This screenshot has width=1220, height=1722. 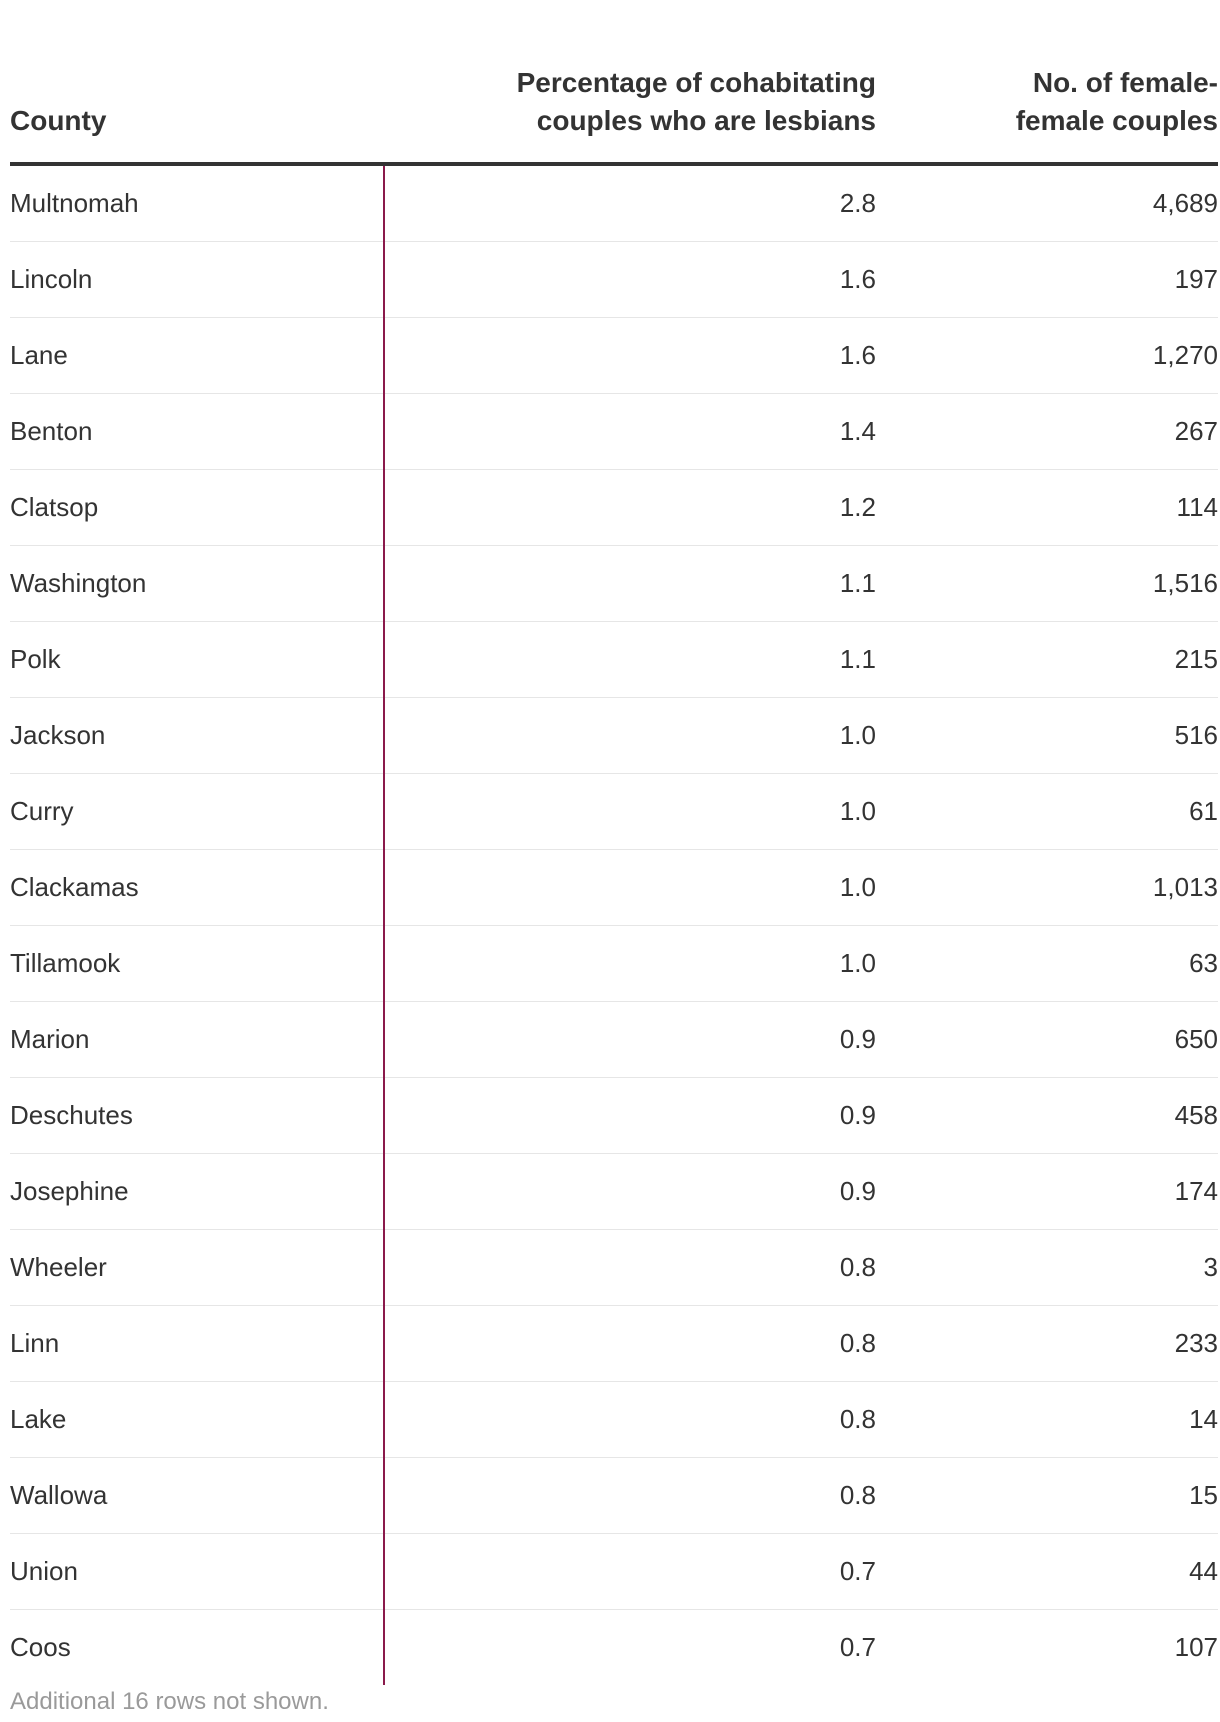 What do you see at coordinates (197, 83) in the screenshot?
I see `column-header-county: County` at bounding box center [197, 83].